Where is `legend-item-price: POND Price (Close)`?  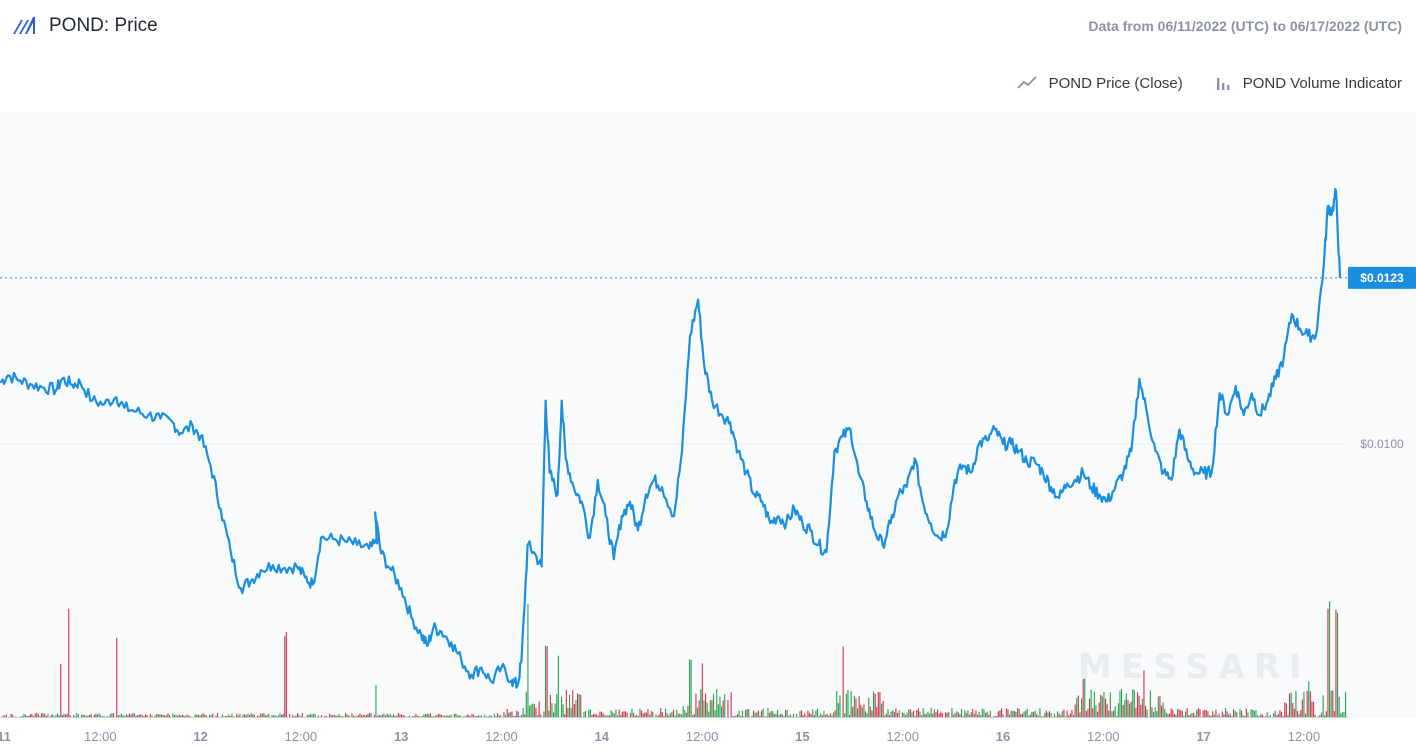
legend-item-price: POND Price (Close) is located at coordinates (1099, 83).